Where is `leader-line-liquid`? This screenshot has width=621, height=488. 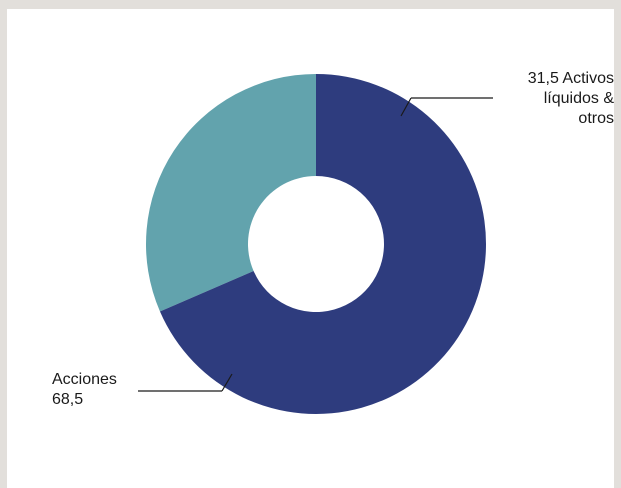
leader-line-liquid is located at coordinates (406, 107).